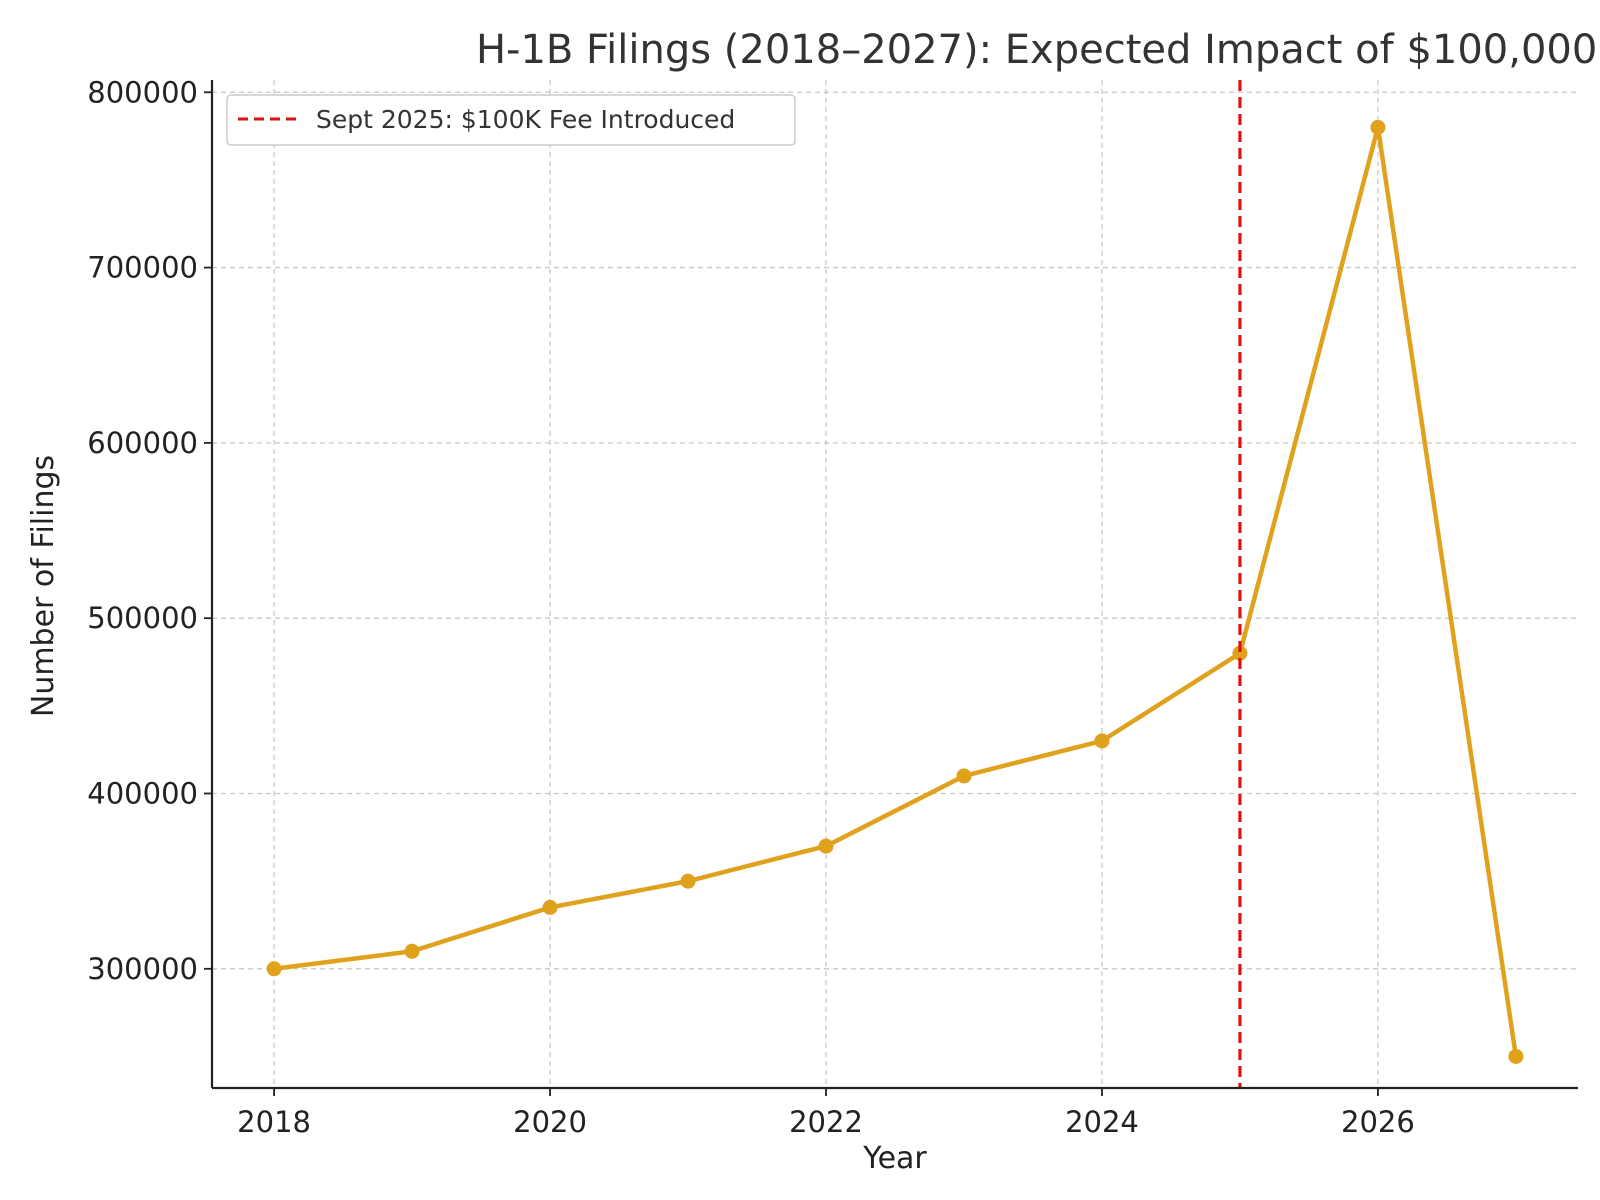 This screenshot has width=1600, height=1200. Describe the element at coordinates (142, 793) in the screenshot. I see `y-tick-label: 400000` at that location.